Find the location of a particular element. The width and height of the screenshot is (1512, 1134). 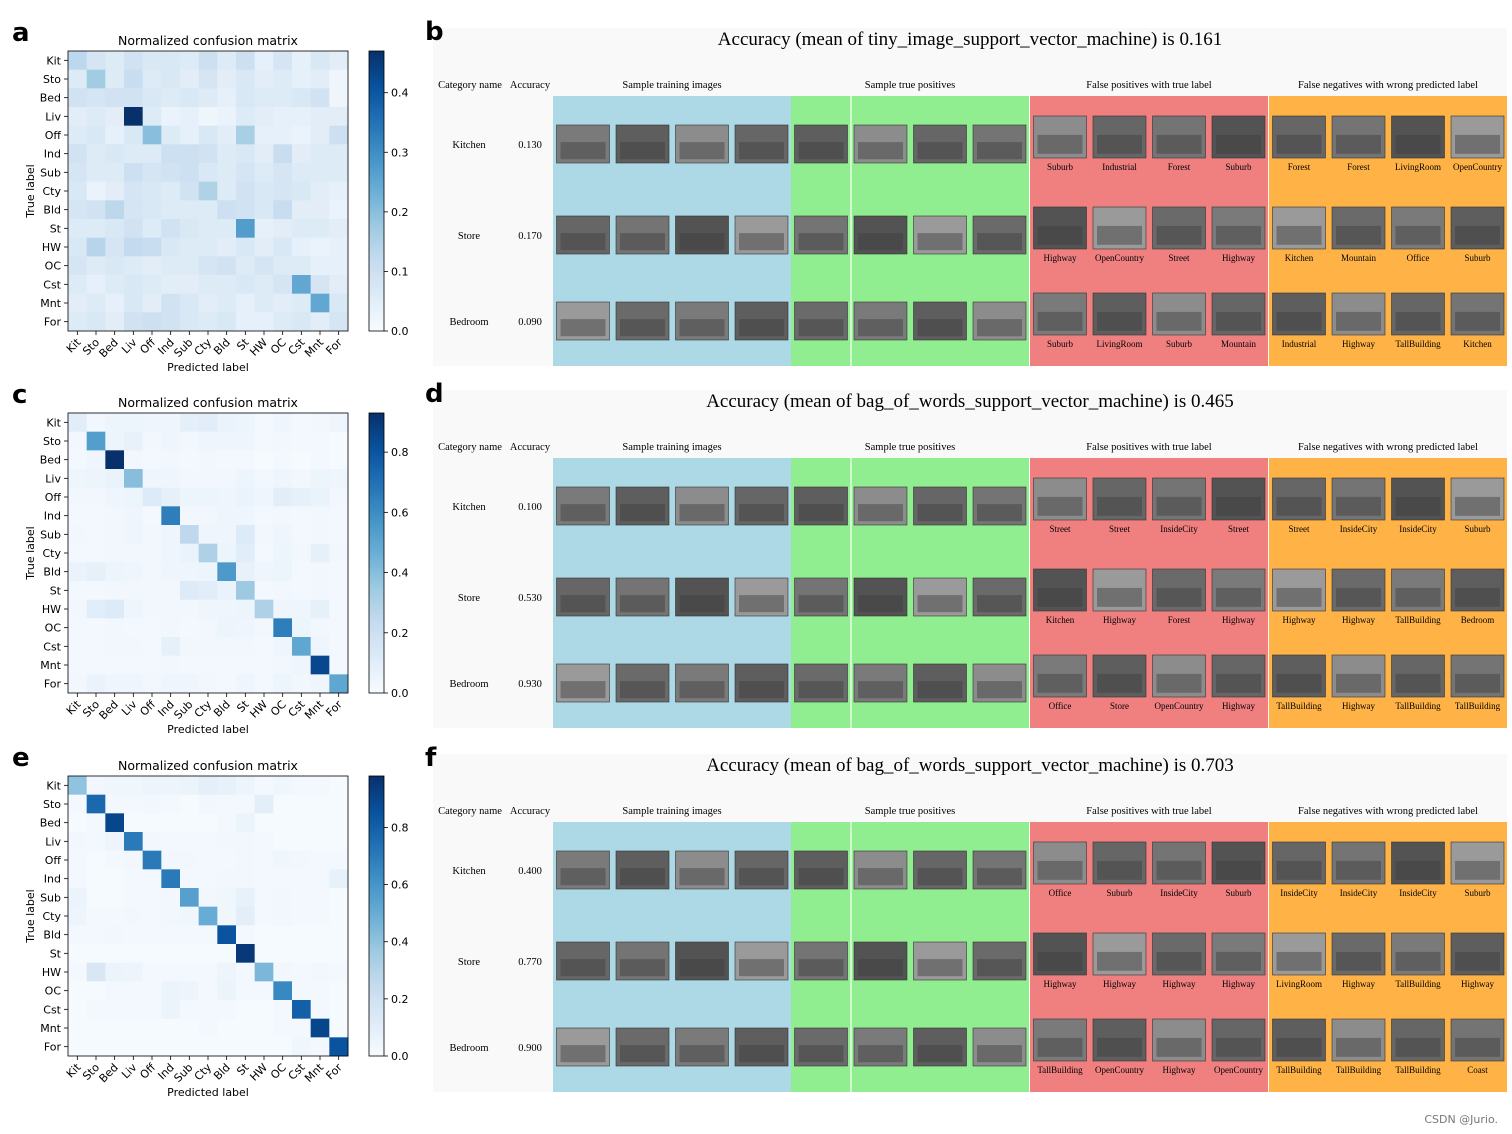

x-tick-label: Liv is located at coordinates (129, 1071).